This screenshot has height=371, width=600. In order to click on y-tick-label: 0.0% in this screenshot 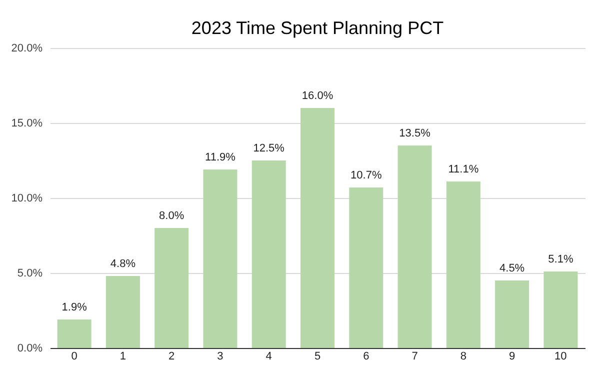, I will do `click(30, 348)`.